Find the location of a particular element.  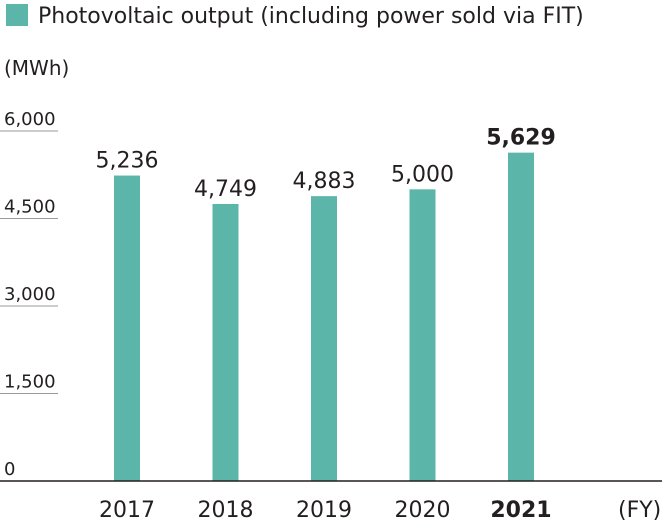

y-tick-label: 1,500 is located at coordinates (30, 382).